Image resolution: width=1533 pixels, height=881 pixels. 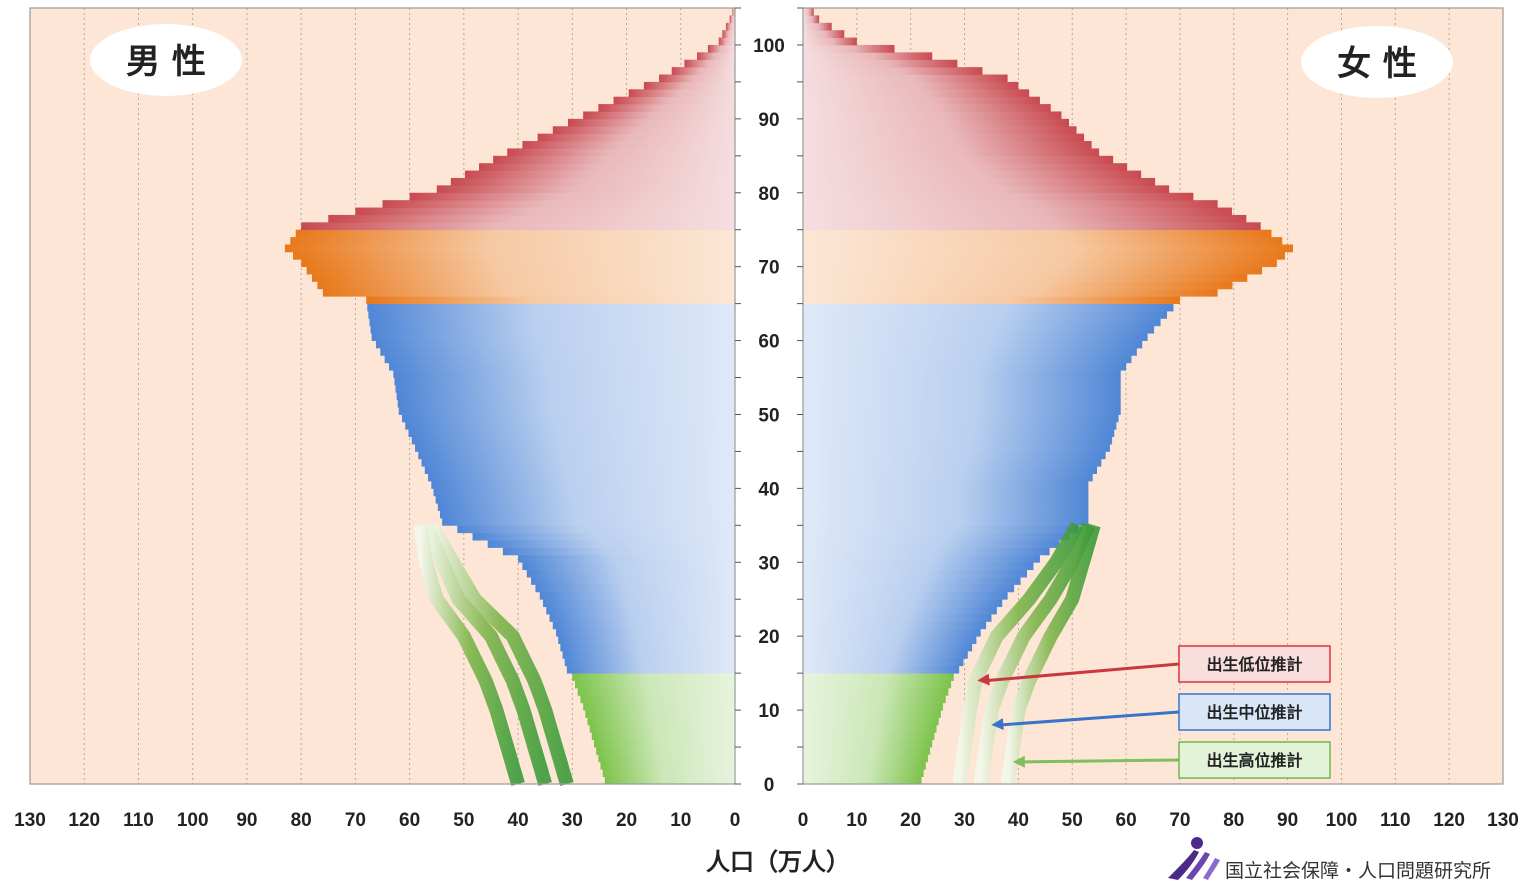 I want to click on legend-item-1: 出生中位推計, so click(x=1161, y=712).